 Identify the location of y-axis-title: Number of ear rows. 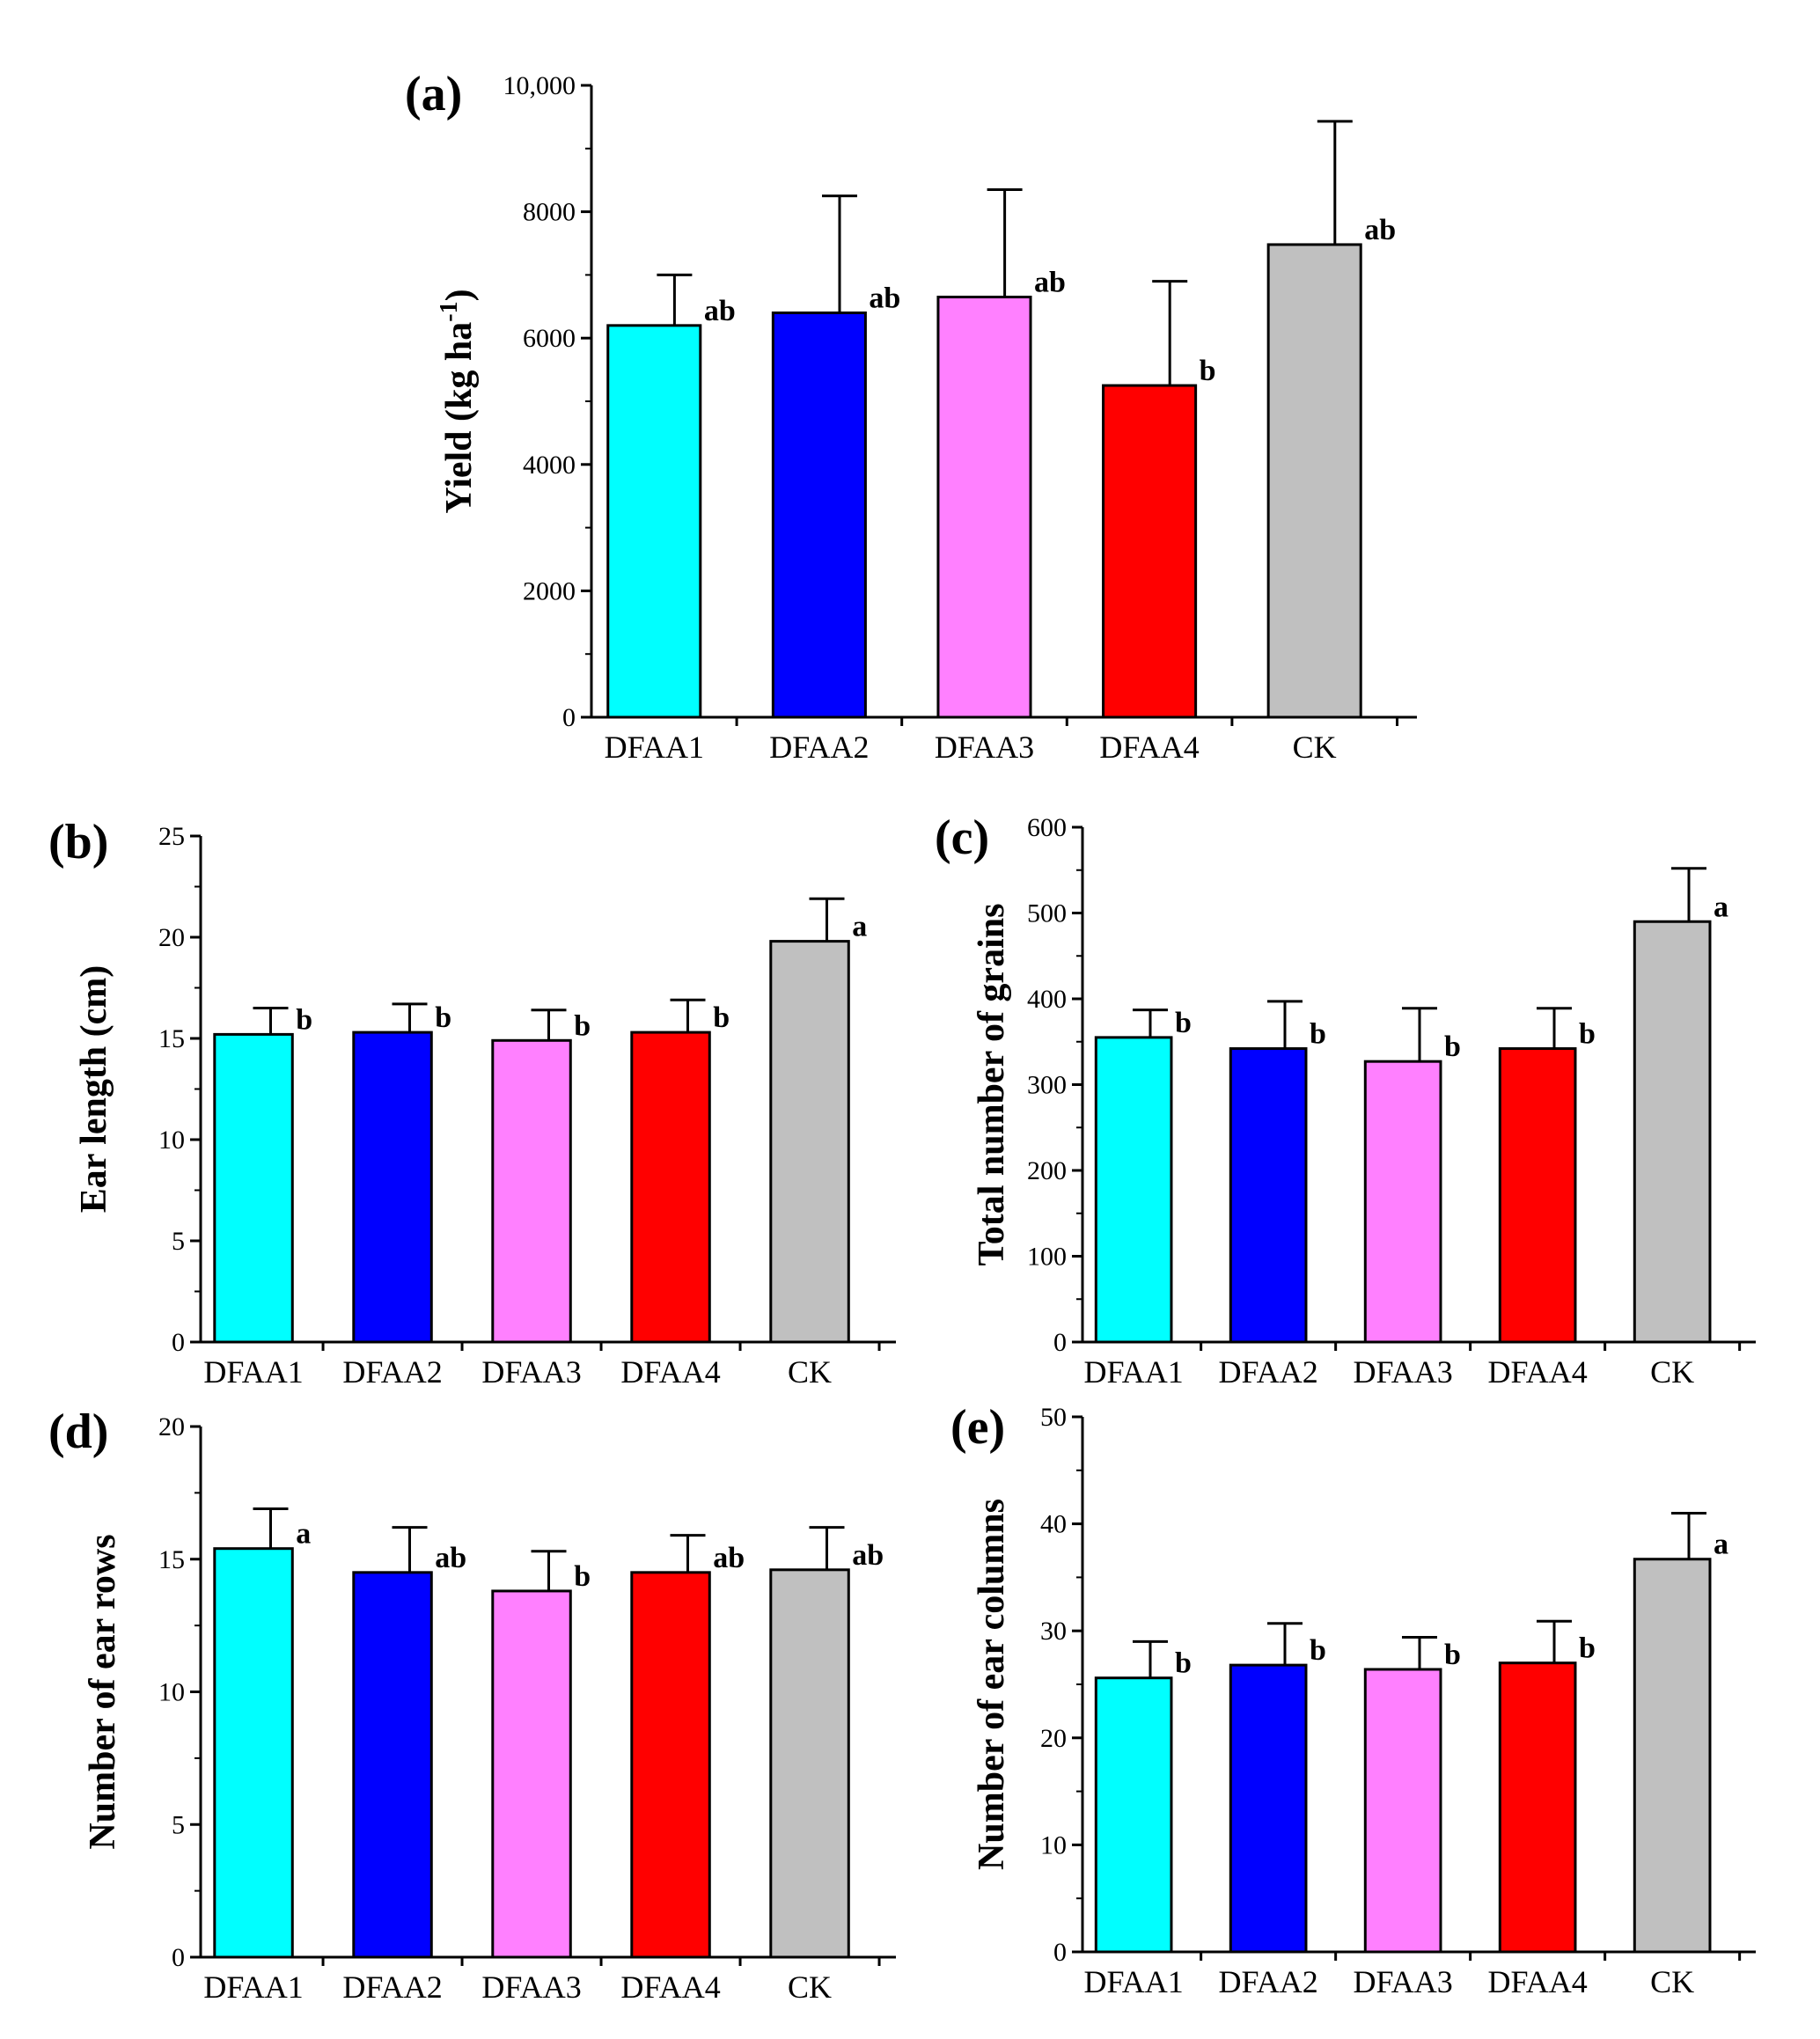
(103, 1691).